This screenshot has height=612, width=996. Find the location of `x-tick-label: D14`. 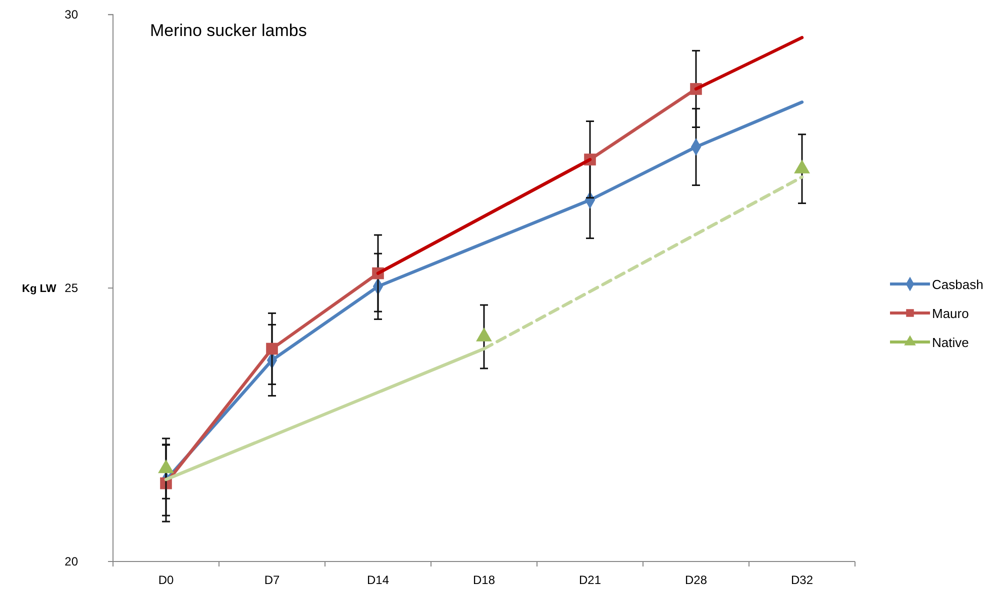

x-tick-label: D14 is located at coordinates (378, 580).